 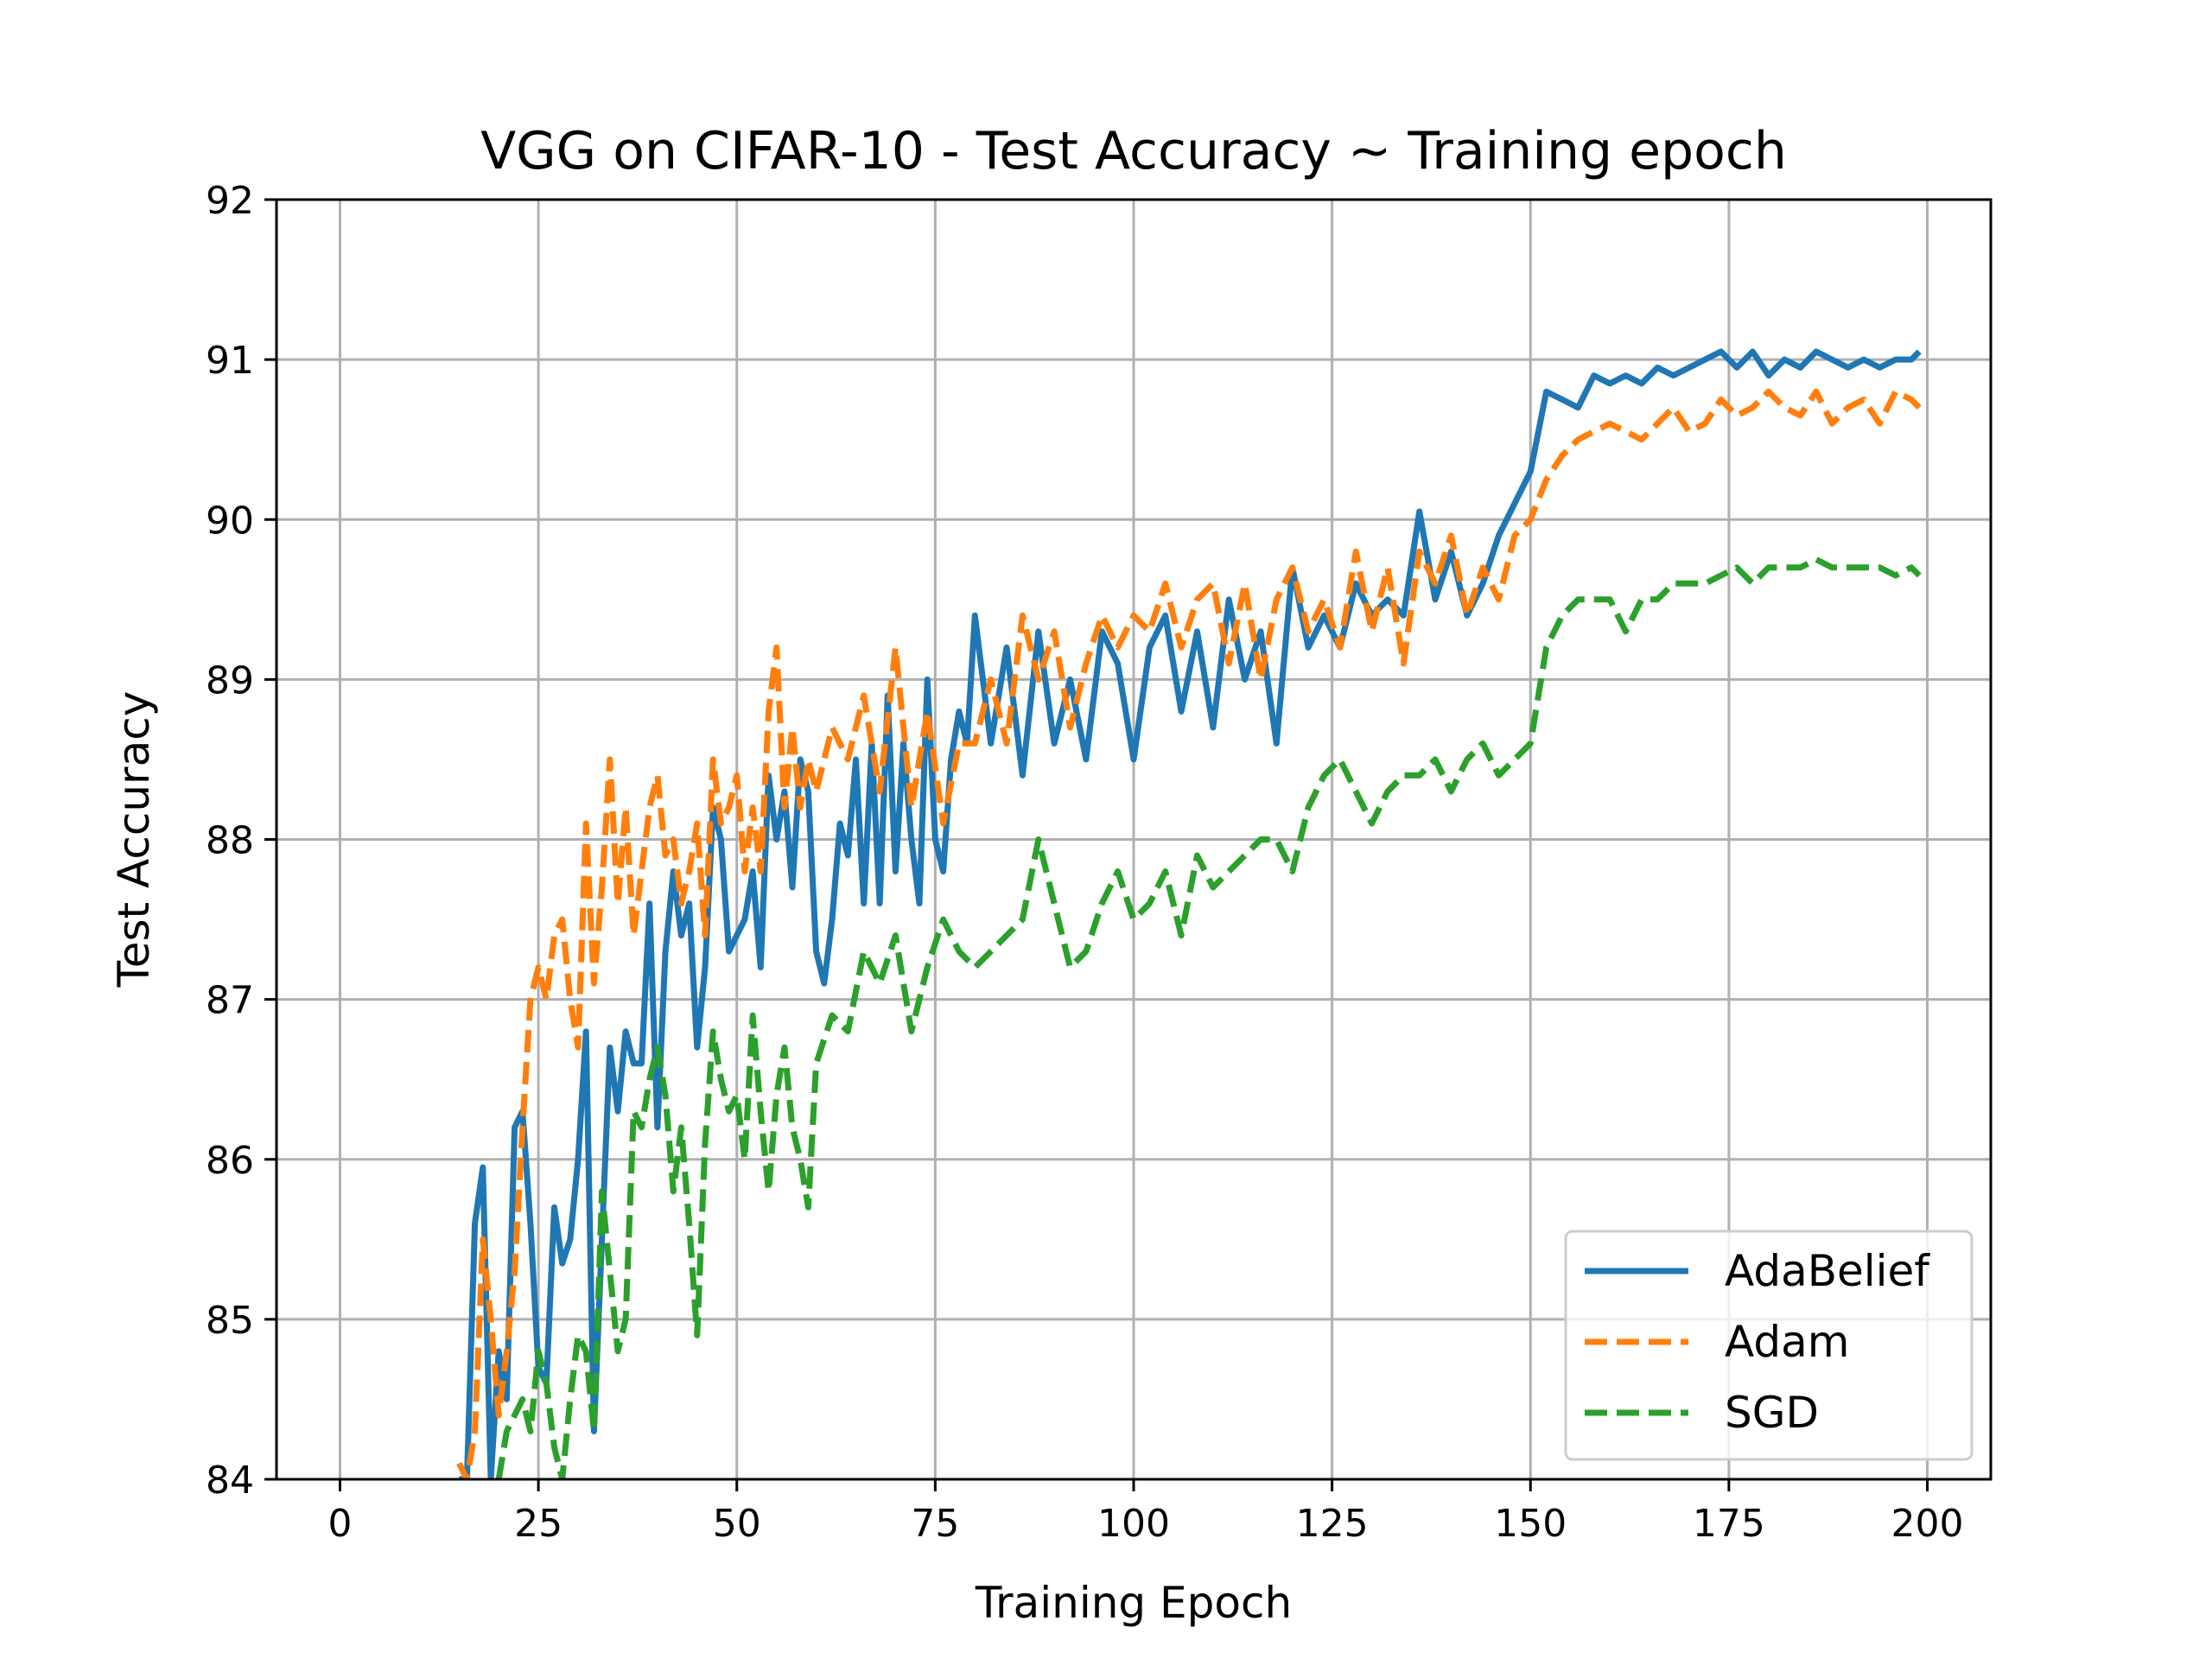 What do you see at coordinates (1787, 1342) in the screenshot?
I see `legend-label-adam: Adam` at bounding box center [1787, 1342].